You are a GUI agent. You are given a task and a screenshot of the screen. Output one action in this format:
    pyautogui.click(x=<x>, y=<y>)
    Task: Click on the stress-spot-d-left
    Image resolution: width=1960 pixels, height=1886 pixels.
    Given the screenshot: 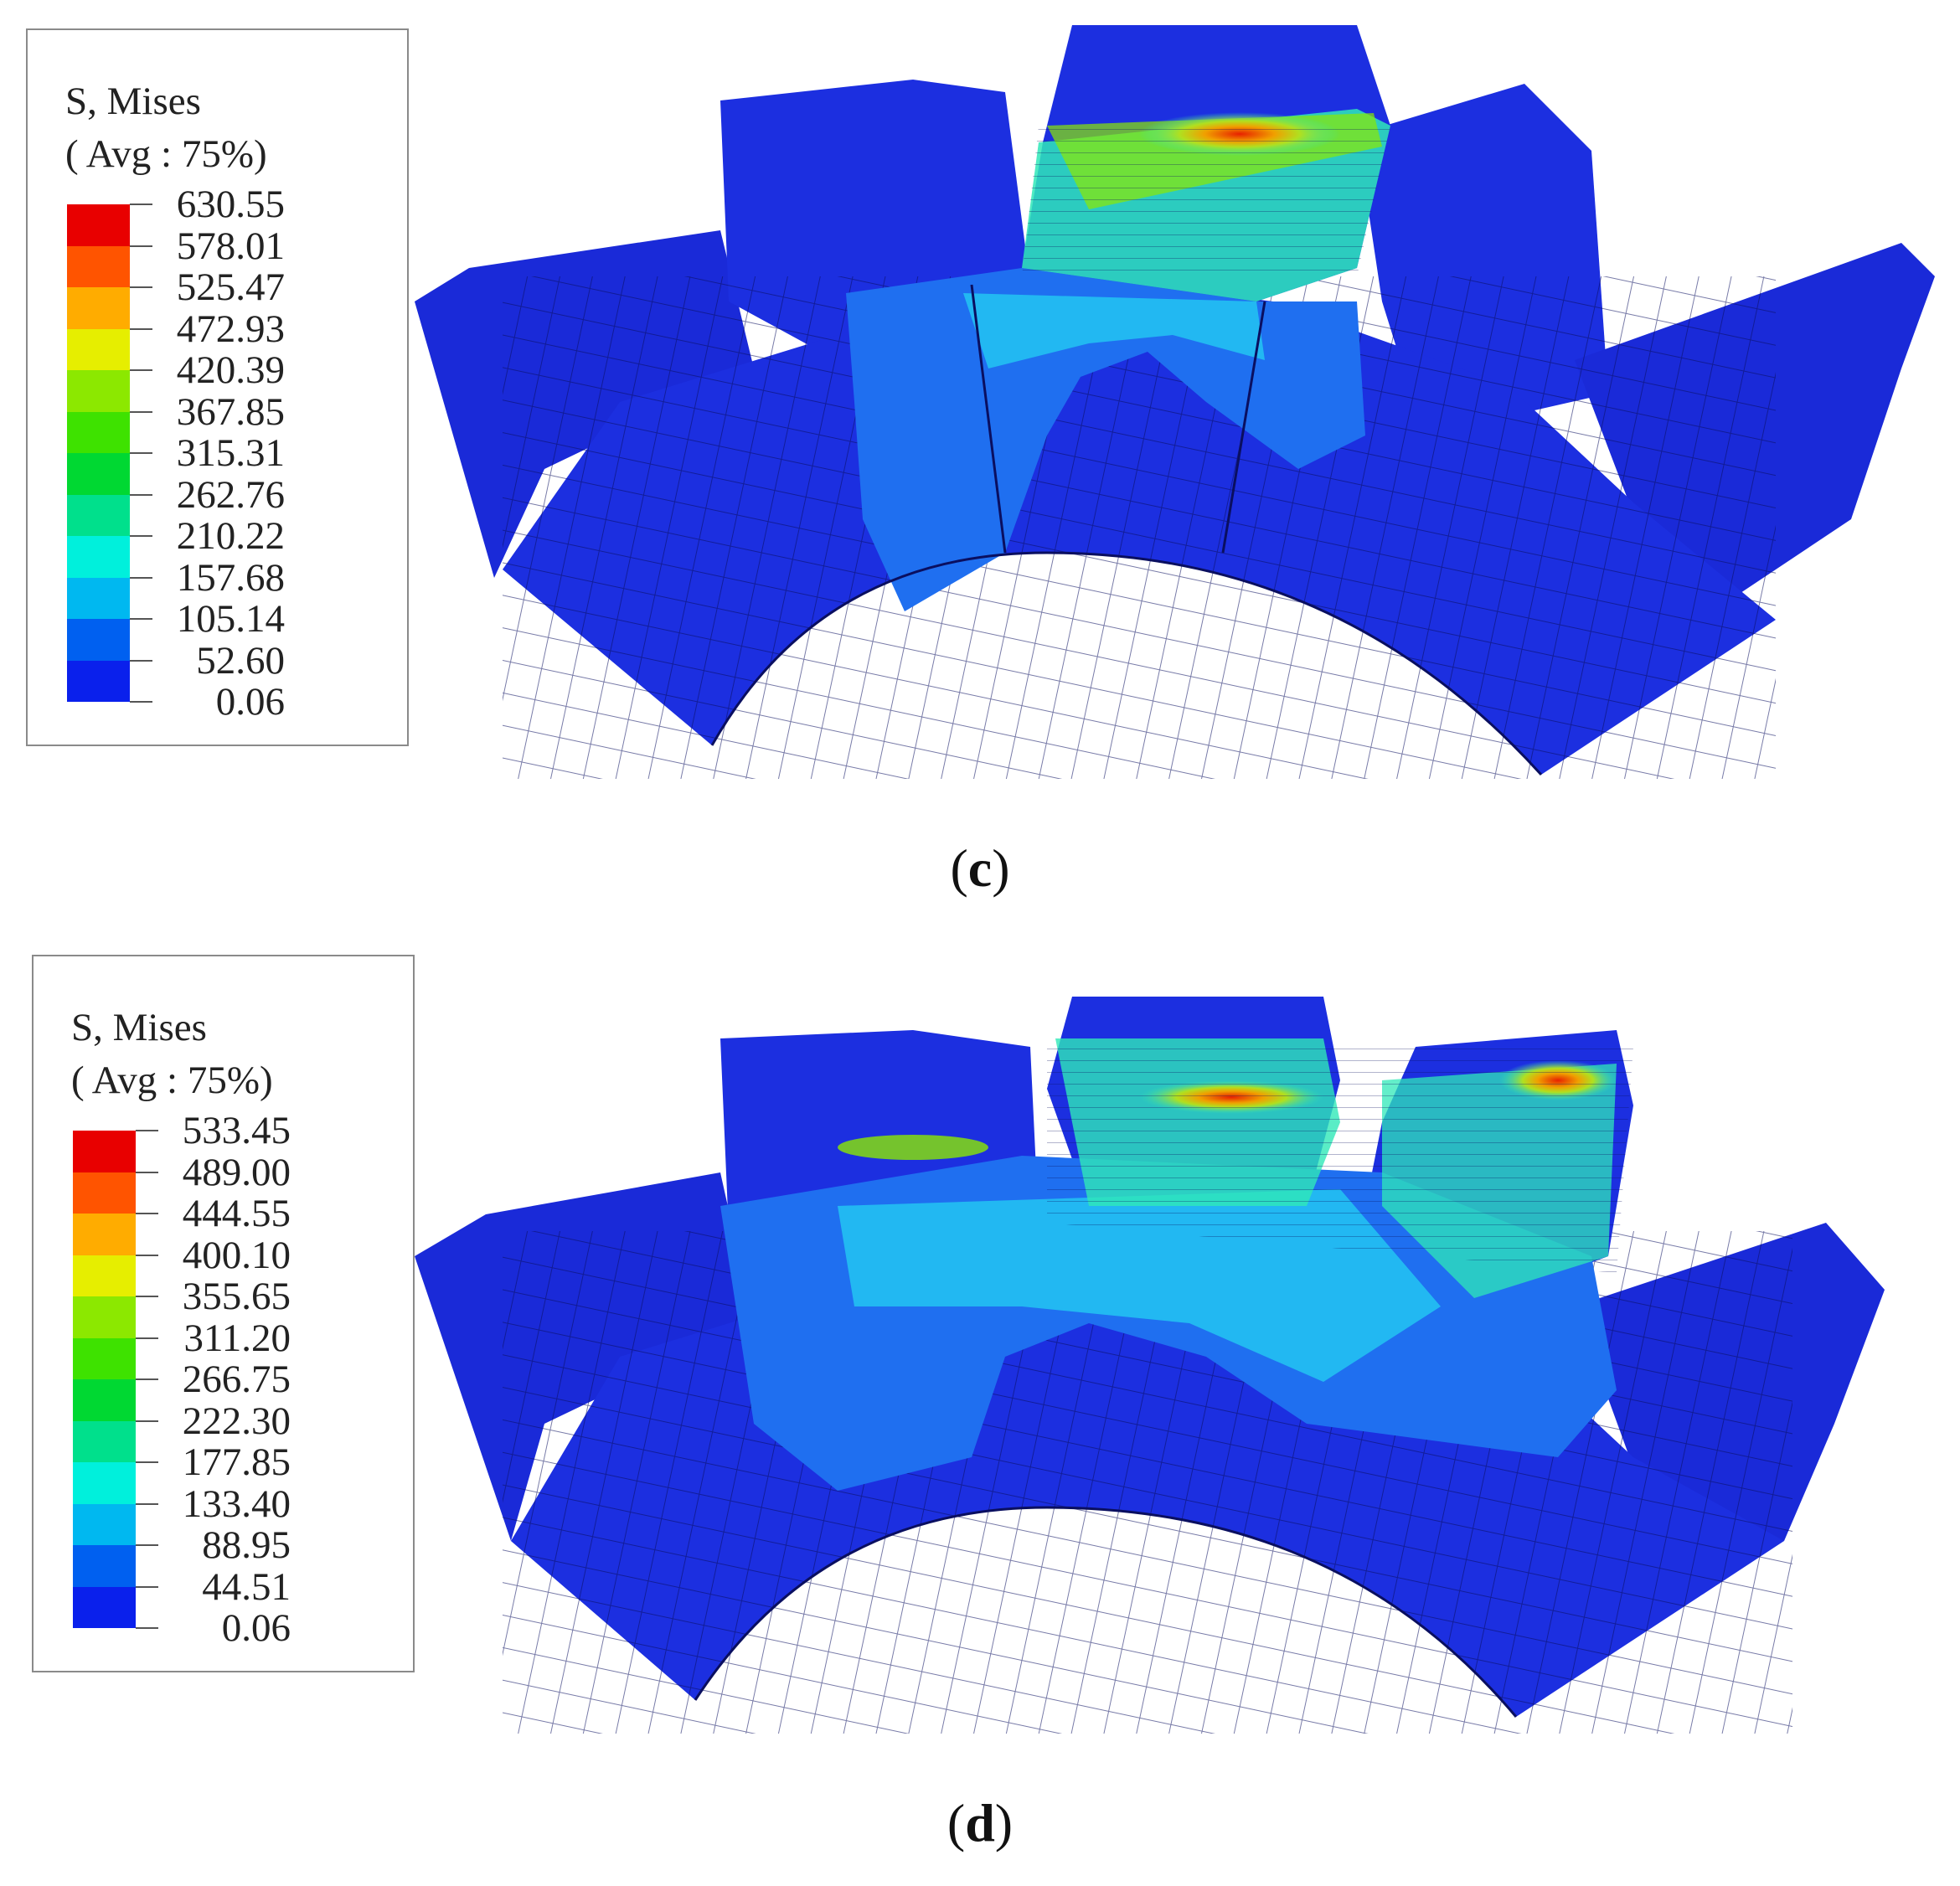 What is the action you would take?
    pyautogui.click(x=913, y=1147)
    